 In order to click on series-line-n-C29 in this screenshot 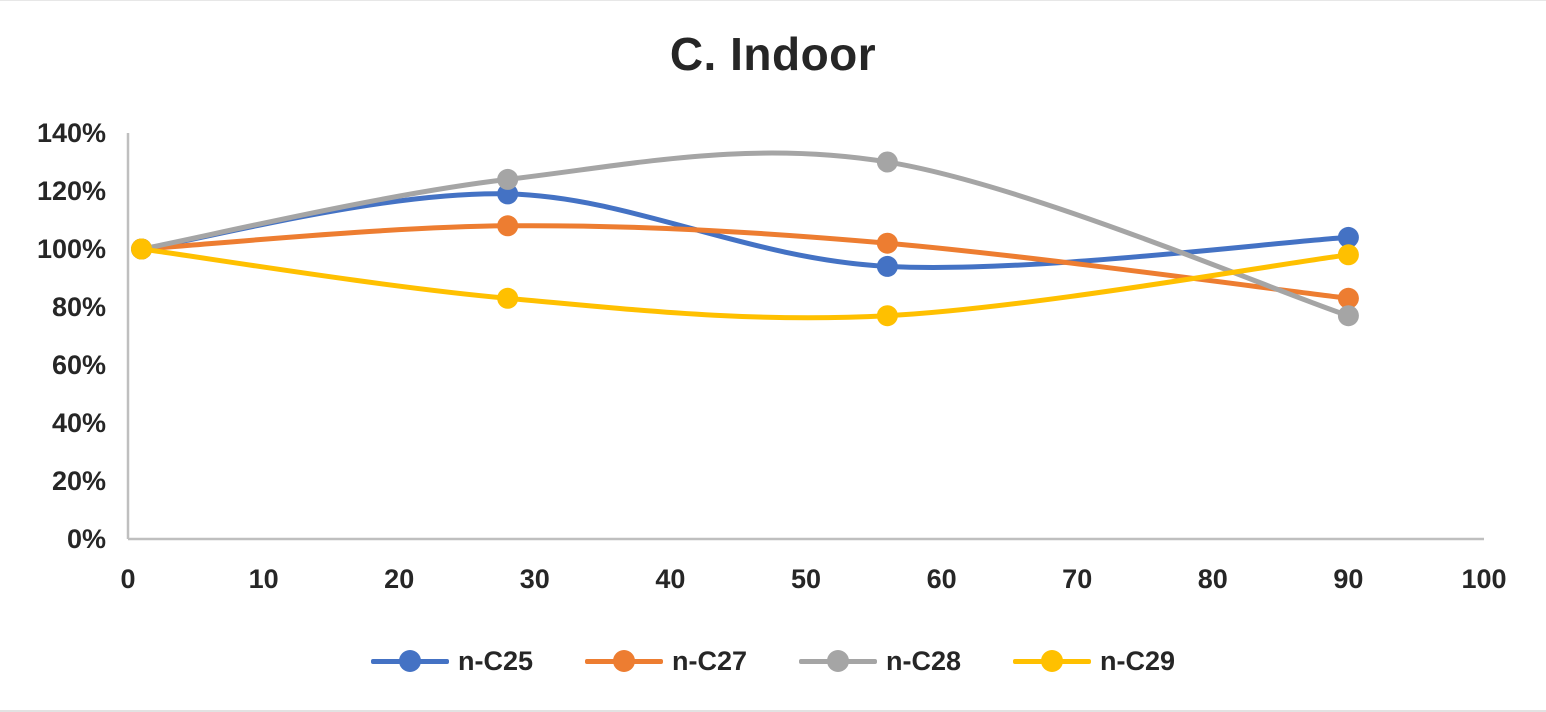, I will do `click(745, 283)`.